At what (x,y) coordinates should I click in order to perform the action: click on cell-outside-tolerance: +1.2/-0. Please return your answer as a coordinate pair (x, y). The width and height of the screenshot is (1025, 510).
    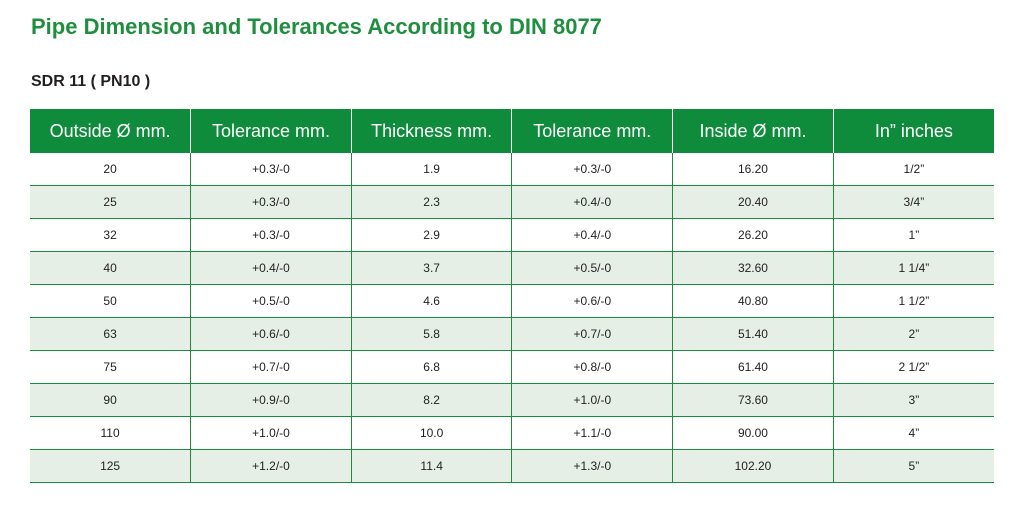
    Looking at the image, I should click on (271, 466).